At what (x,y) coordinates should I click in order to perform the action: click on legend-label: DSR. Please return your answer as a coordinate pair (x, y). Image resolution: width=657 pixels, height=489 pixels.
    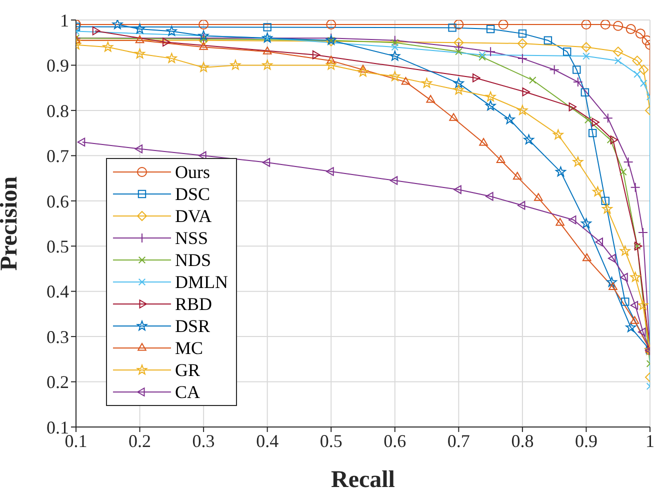
    Looking at the image, I should click on (192, 326).